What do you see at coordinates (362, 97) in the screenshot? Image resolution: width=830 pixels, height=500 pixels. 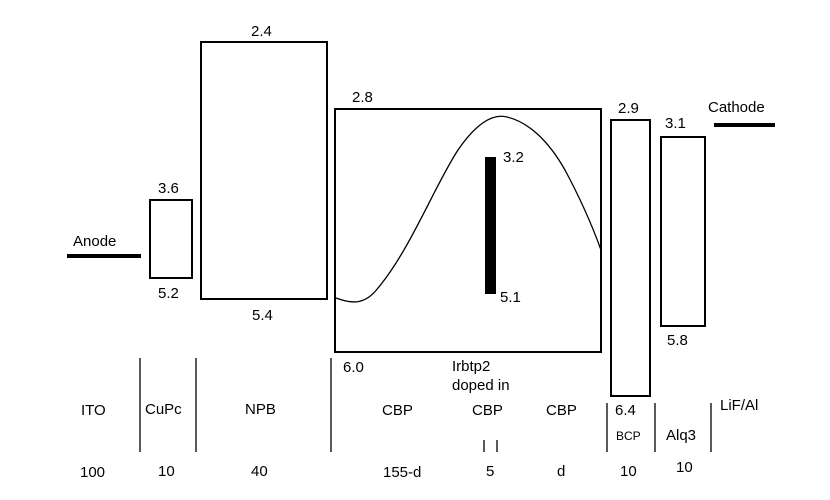 I see `cbp-lumo-label: 2.8` at bounding box center [362, 97].